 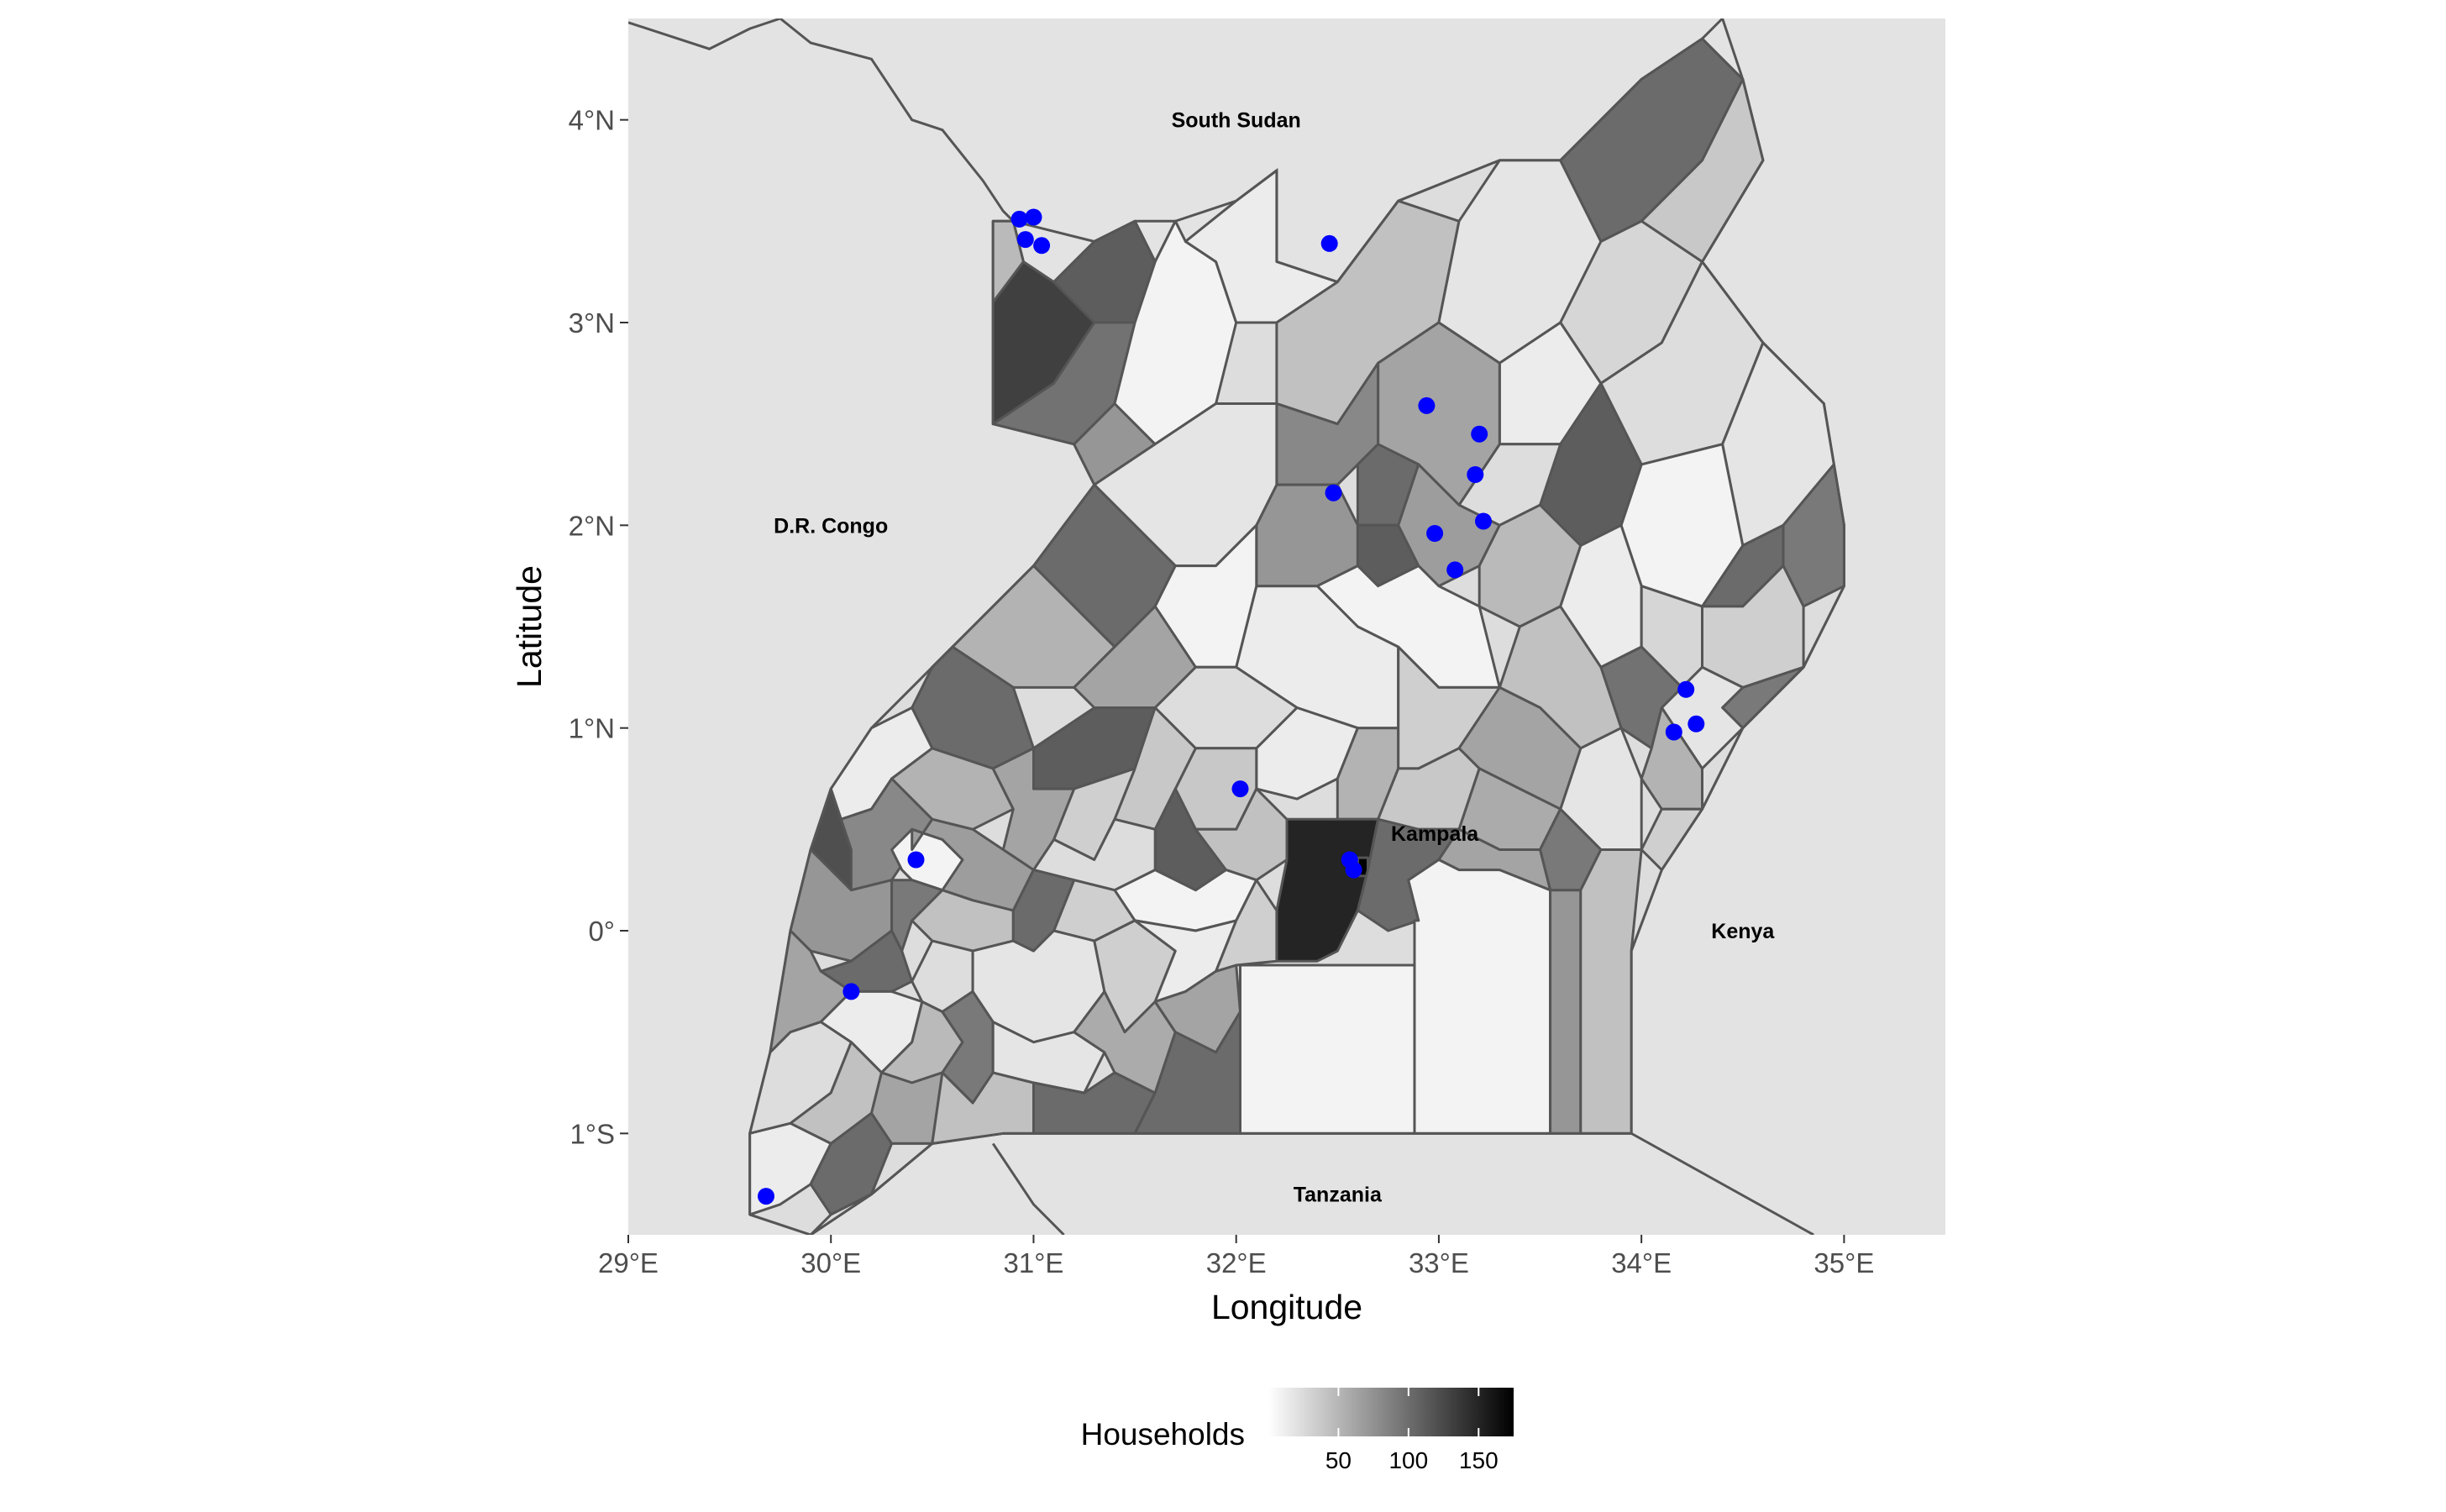 What do you see at coordinates (592, 525) in the screenshot?
I see `y-tick-label: 2°N` at bounding box center [592, 525].